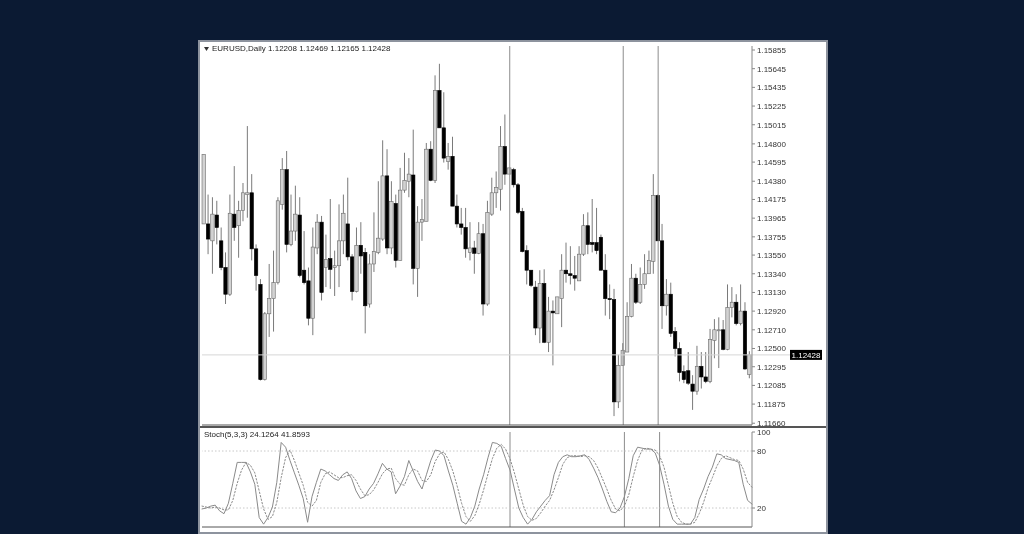 The height and width of the screenshot is (534, 1024). Describe the element at coordinates (772, 162) in the screenshot. I see `y-tick-label: 1.14595` at that location.